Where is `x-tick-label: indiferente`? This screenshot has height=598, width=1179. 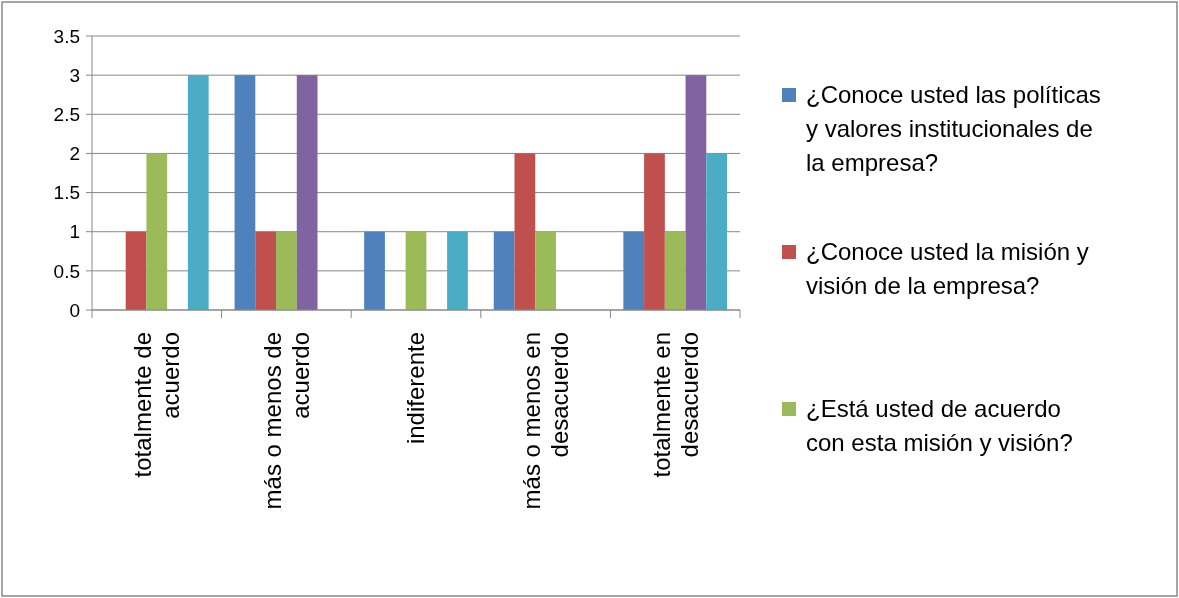
x-tick-label: indiferente is located at coordinates (416, 388).